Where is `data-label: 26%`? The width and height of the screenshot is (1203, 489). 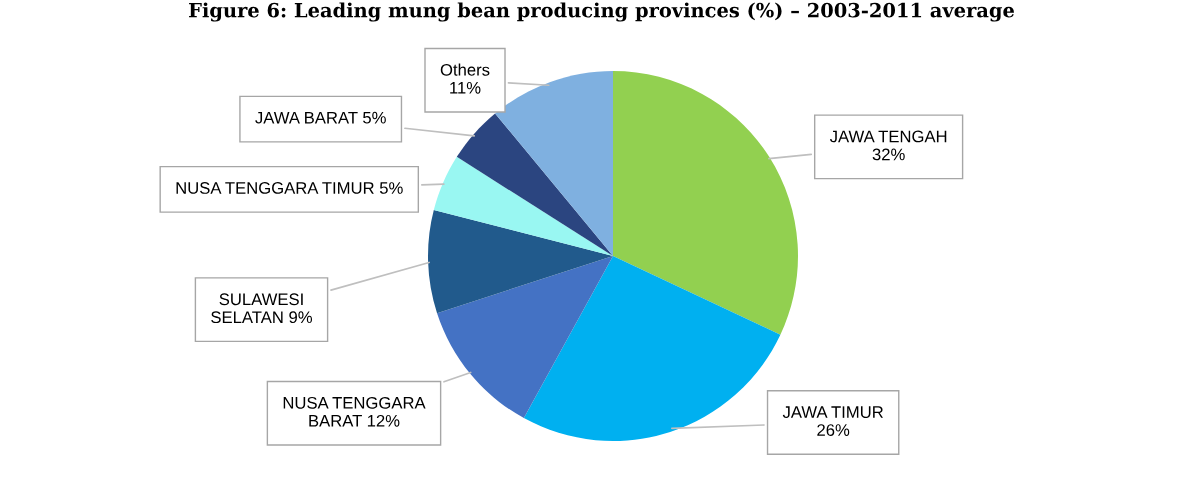 data-label: 26% is located at coordinates (833, 430).